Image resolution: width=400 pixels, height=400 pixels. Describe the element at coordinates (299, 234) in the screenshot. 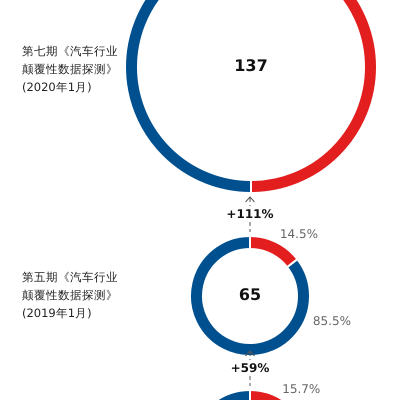

I see `data-label: 14.5%` at that location.